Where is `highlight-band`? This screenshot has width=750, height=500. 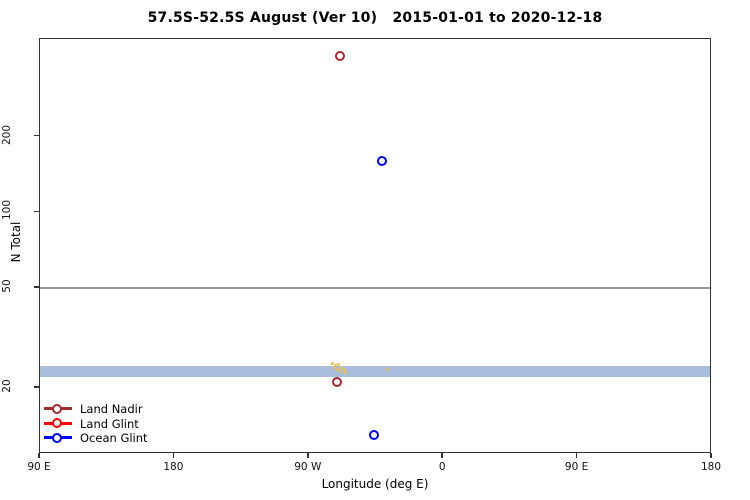 highlight-band is located at coordinates (375, 371).